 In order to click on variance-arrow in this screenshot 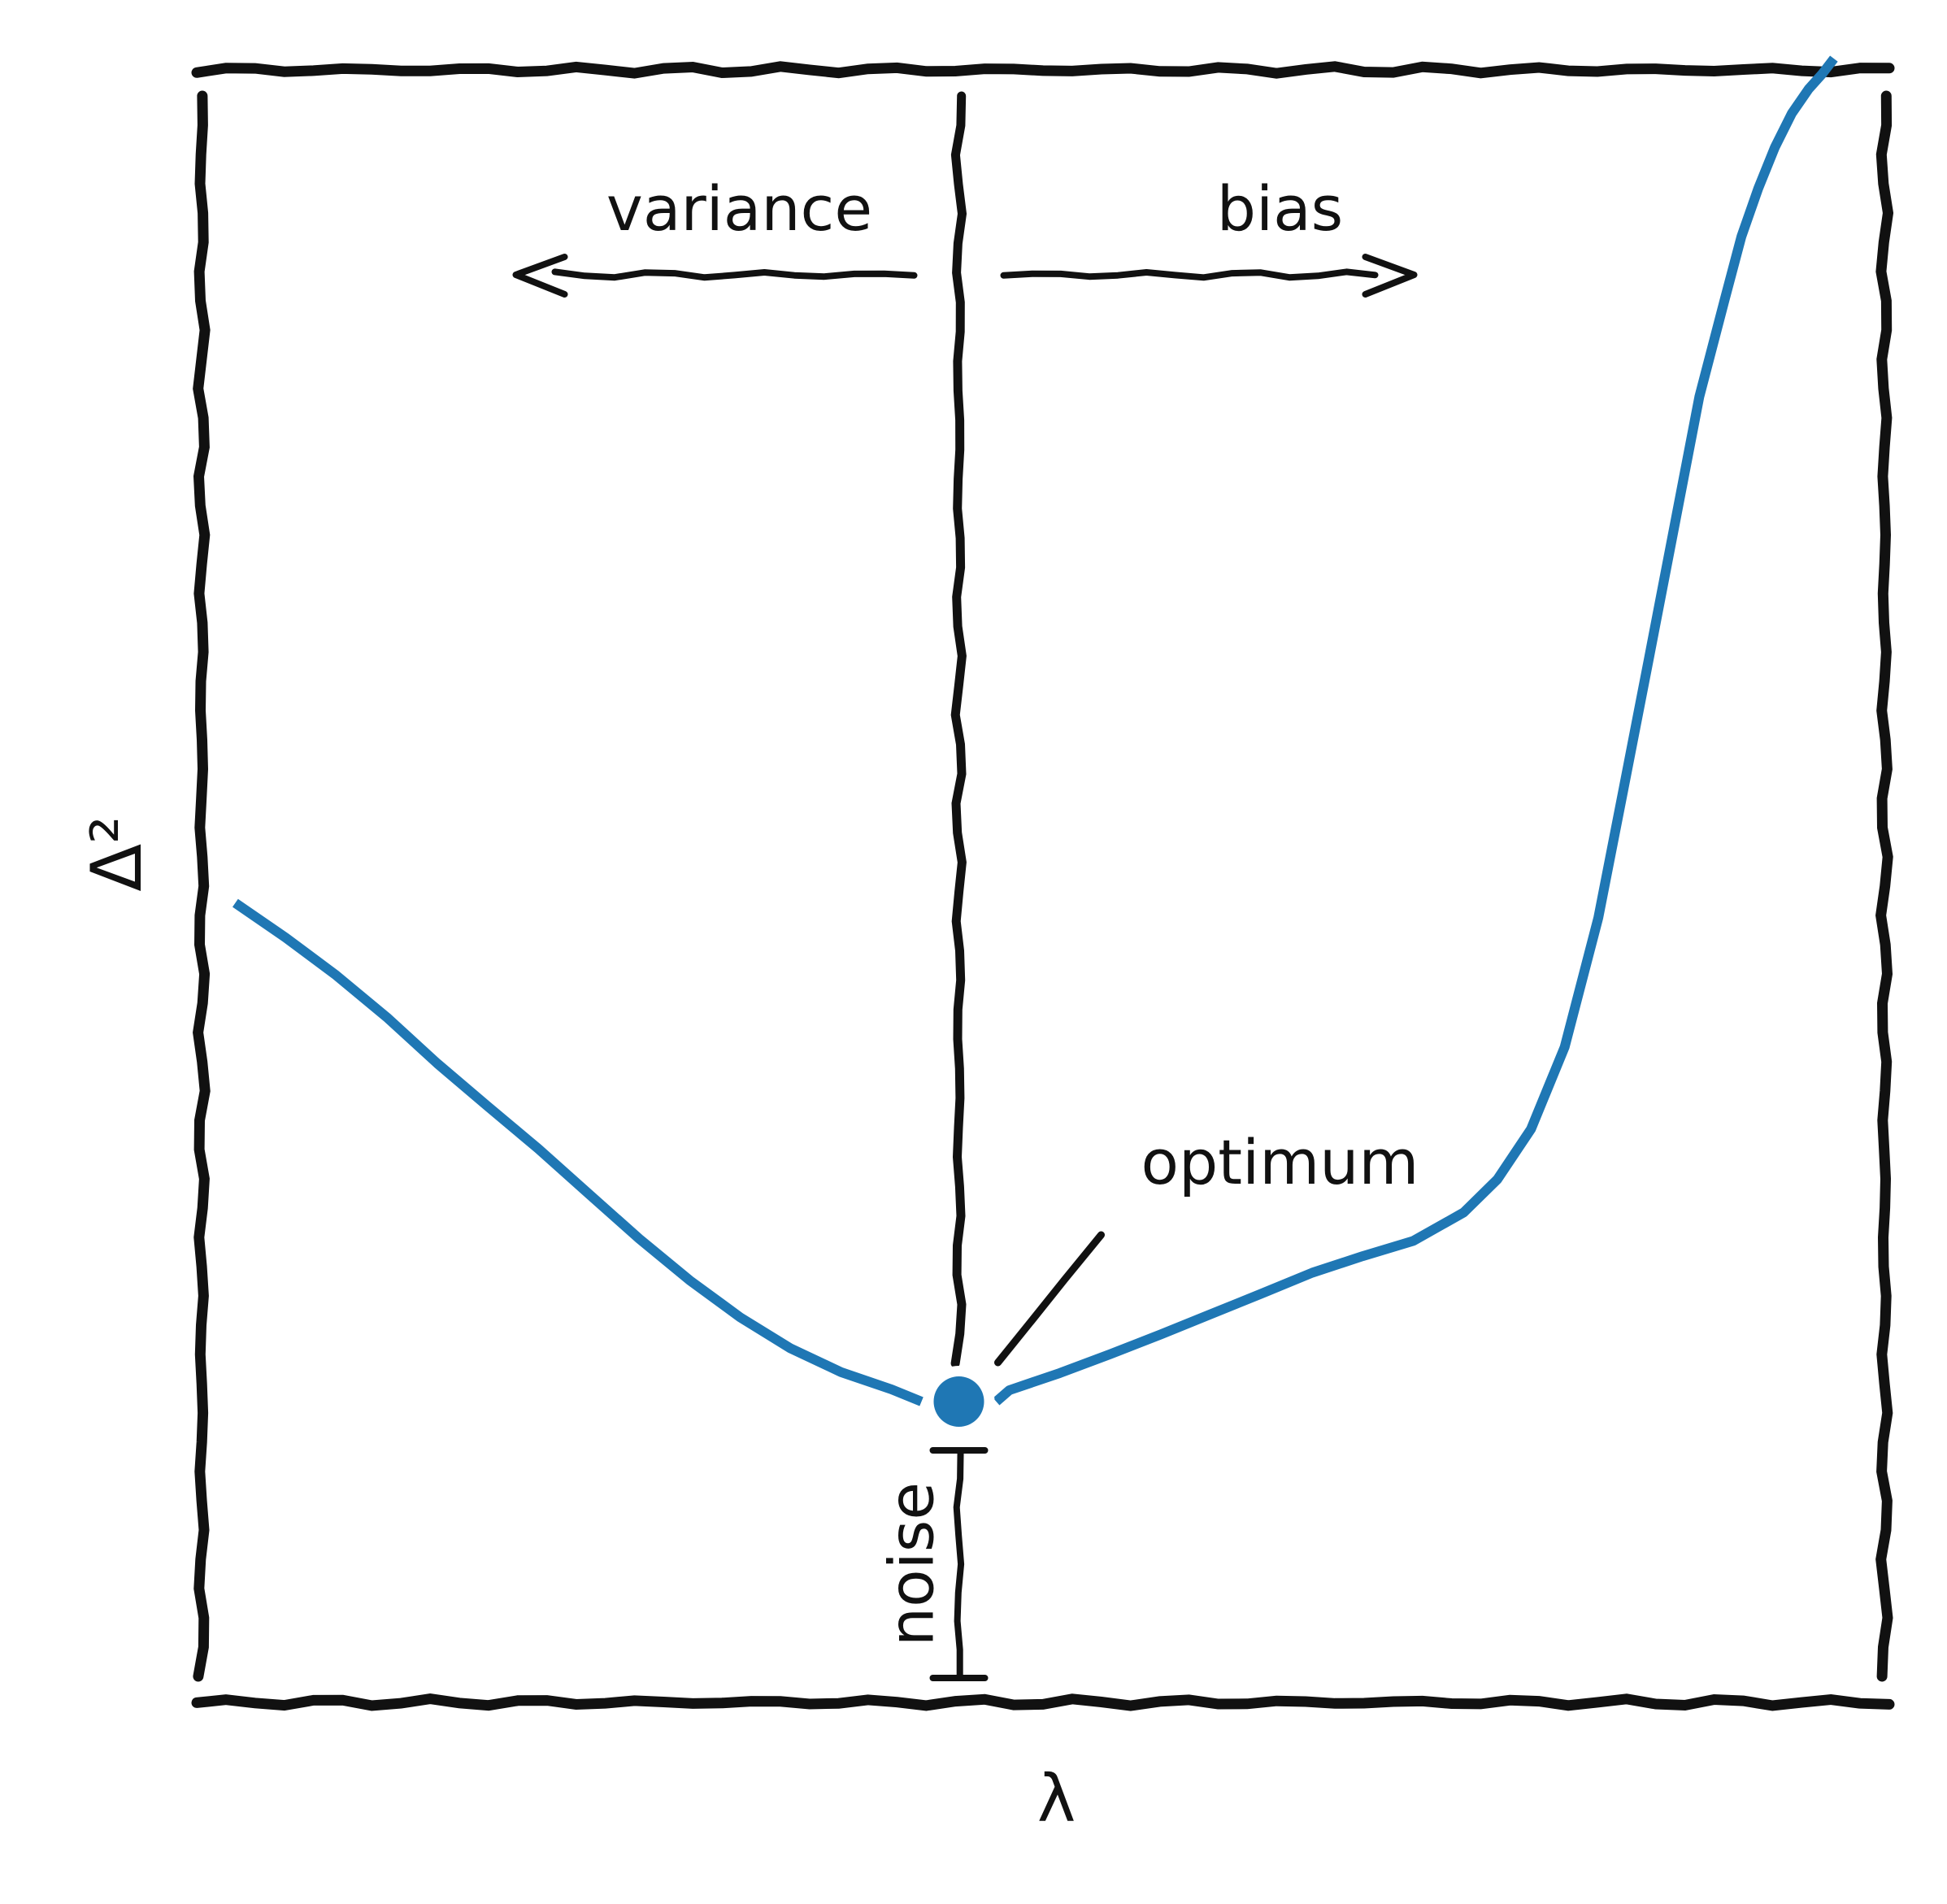, I will do `click(715, 276)`.